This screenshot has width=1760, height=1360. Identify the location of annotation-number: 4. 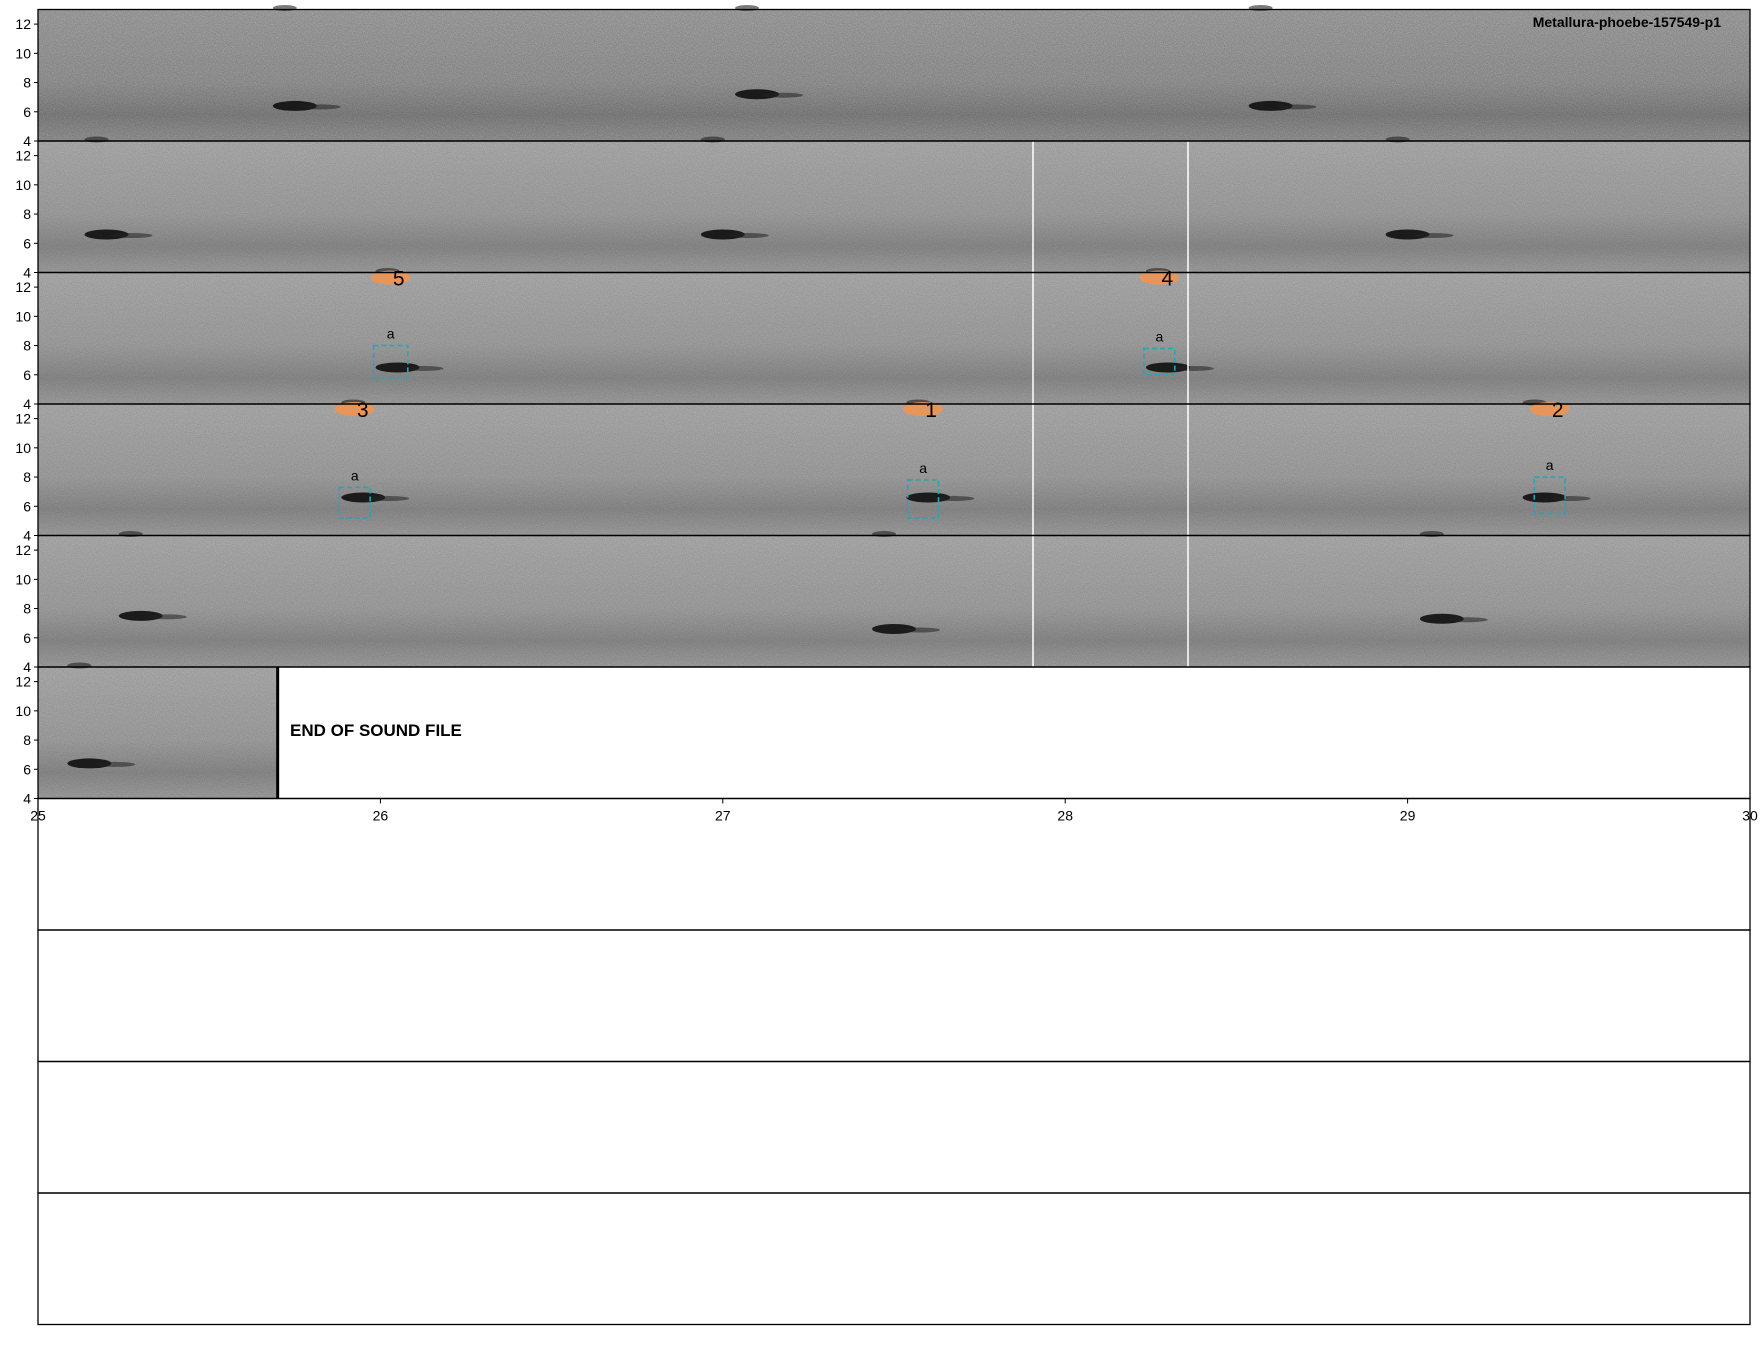
(1168, 279).